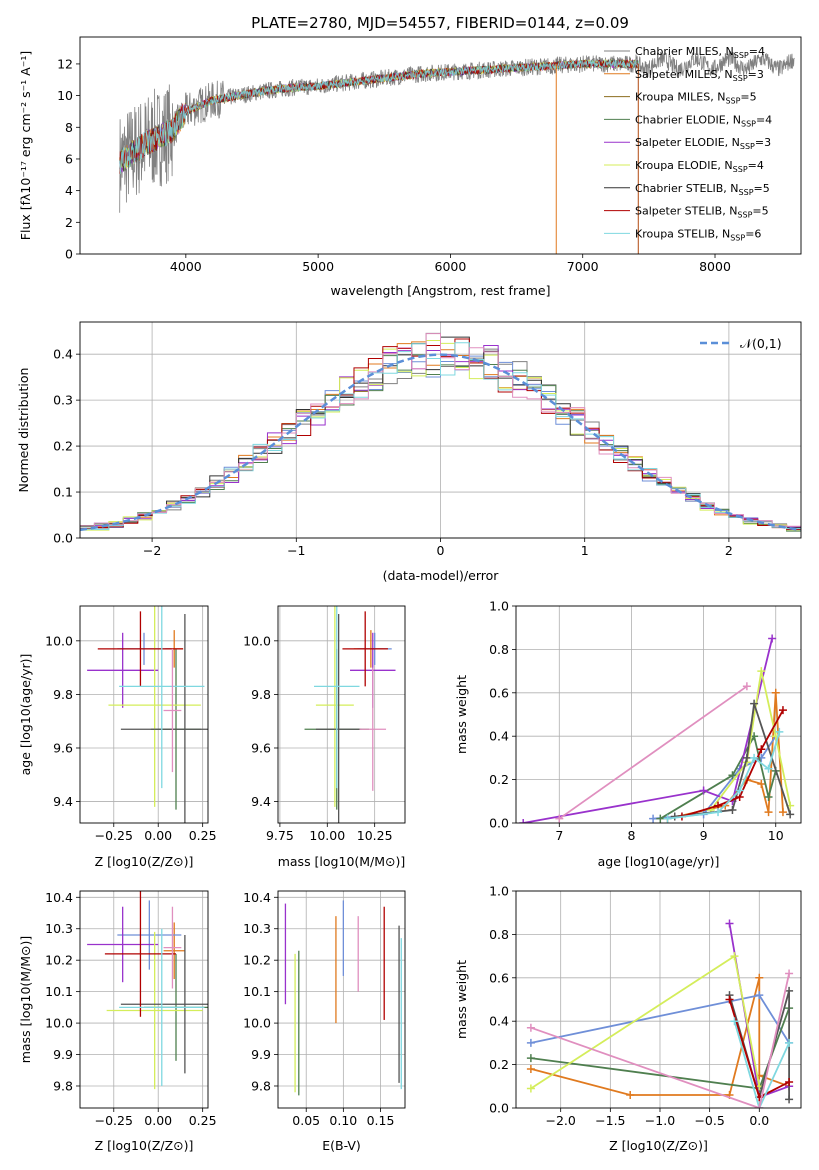 The image size is (819, 1170). I want to click on legend-label: Chabrier ELODIE, NSSP=4, so click(703, 120).